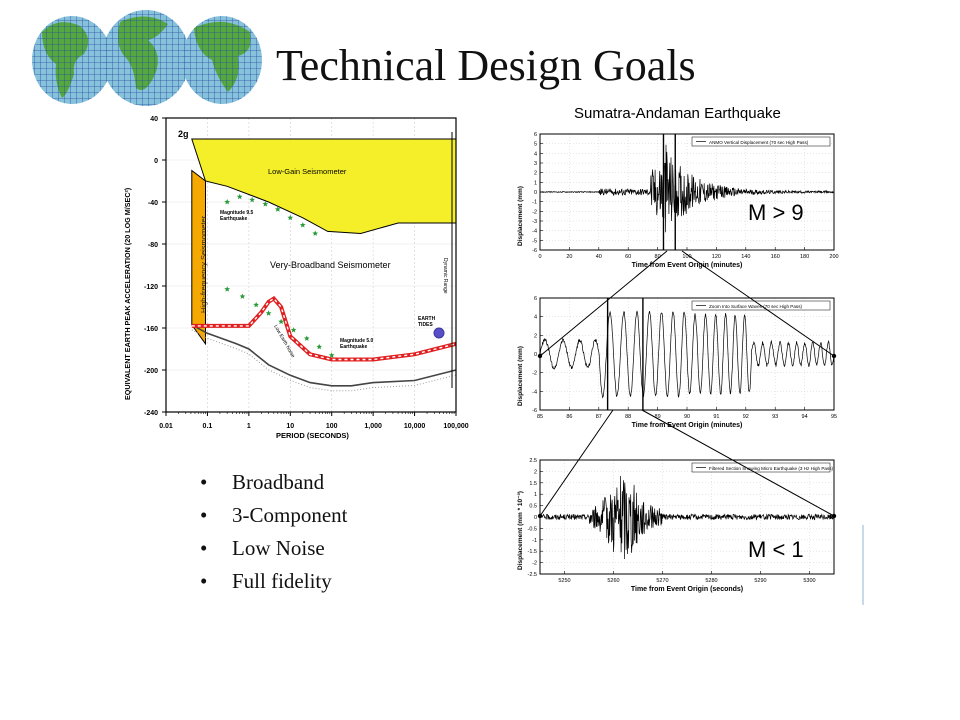  I want to click on x-tick-label: 40, so click(599, 257).